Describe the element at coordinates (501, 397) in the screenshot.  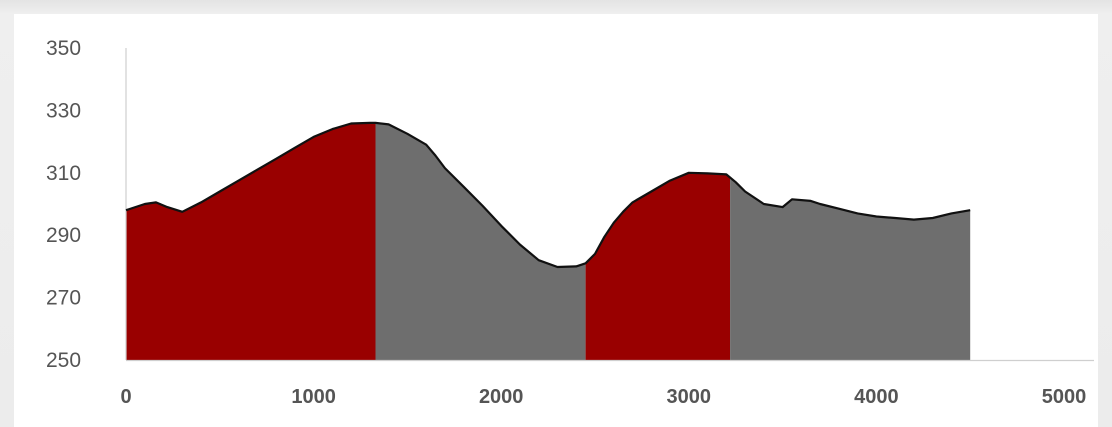
I see `x-tick-label: 2000` at that location.